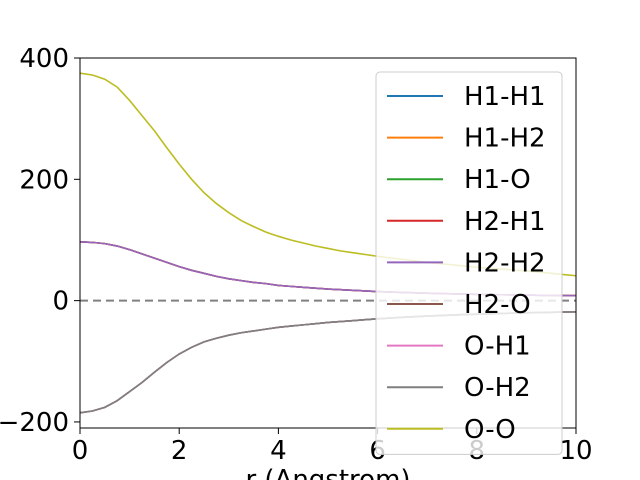 Image resolution: width=640 pixels, height=480 pixels. What do you see at coordinates (278, 451) in the screenshot?
I see `x-tick-label: 4` at bounding box center [278, 451].